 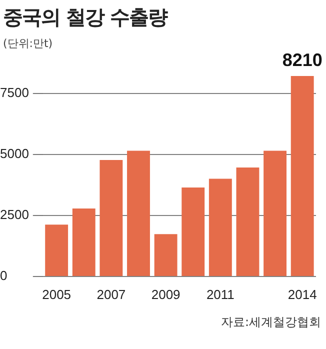 What do you see at coordinates (57, 294) in the screenshot?
I see `x-tick-label: 2005` at bounding box center [57, 294].